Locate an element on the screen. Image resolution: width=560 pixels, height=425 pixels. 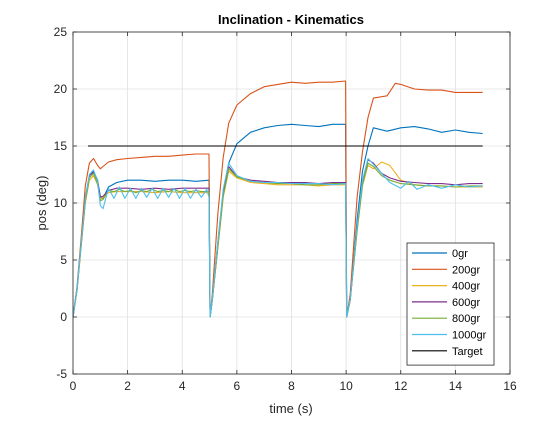
legend-label: 0gr is located at coordinates (460, 254).